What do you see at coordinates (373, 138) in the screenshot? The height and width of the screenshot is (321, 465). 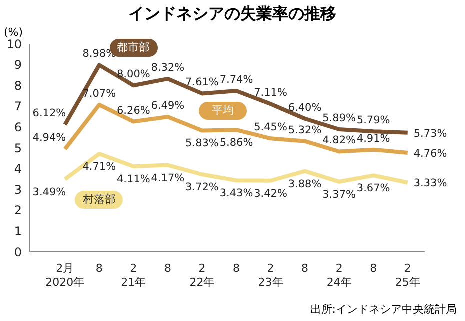 I see `data-label: 4.91%` at bounding box center [373, 138].